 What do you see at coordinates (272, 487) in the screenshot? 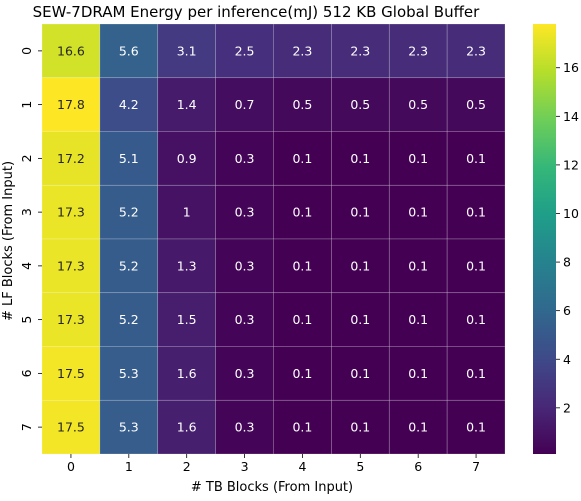
I see `x-axis-label: # TB Blocks (From Input)` at bounding box center [272, 487].